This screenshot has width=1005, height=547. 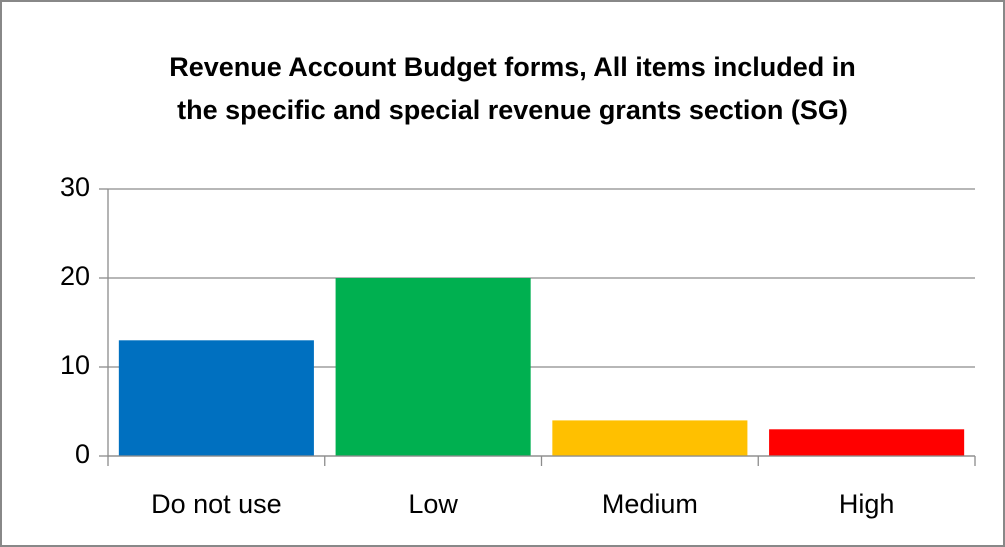 What do you see at coordinates (433, 504) in the screenshot?
I see `x-tick-label: Low` at bounding box center [433, 504].